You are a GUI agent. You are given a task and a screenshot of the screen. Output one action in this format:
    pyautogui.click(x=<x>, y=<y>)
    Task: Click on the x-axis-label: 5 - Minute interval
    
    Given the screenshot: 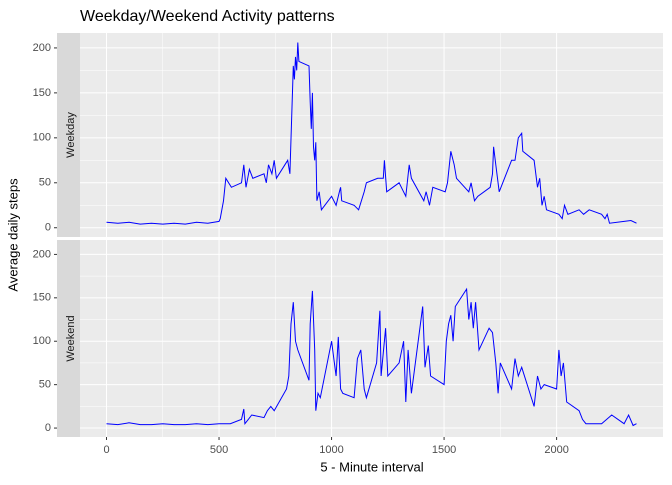 What is the action you would take?
    pyautogui.click(x=371, y=466)
    